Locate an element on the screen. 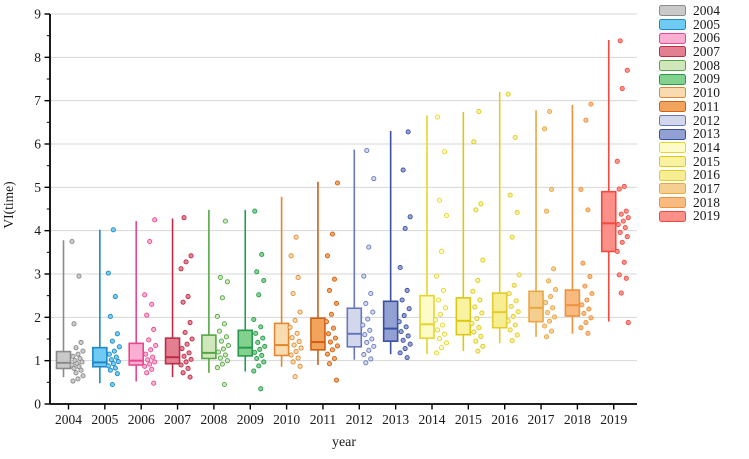 This screenshot has height=459, width=749. legend-item-2015: 2015 is located at coordinates (689, 161).